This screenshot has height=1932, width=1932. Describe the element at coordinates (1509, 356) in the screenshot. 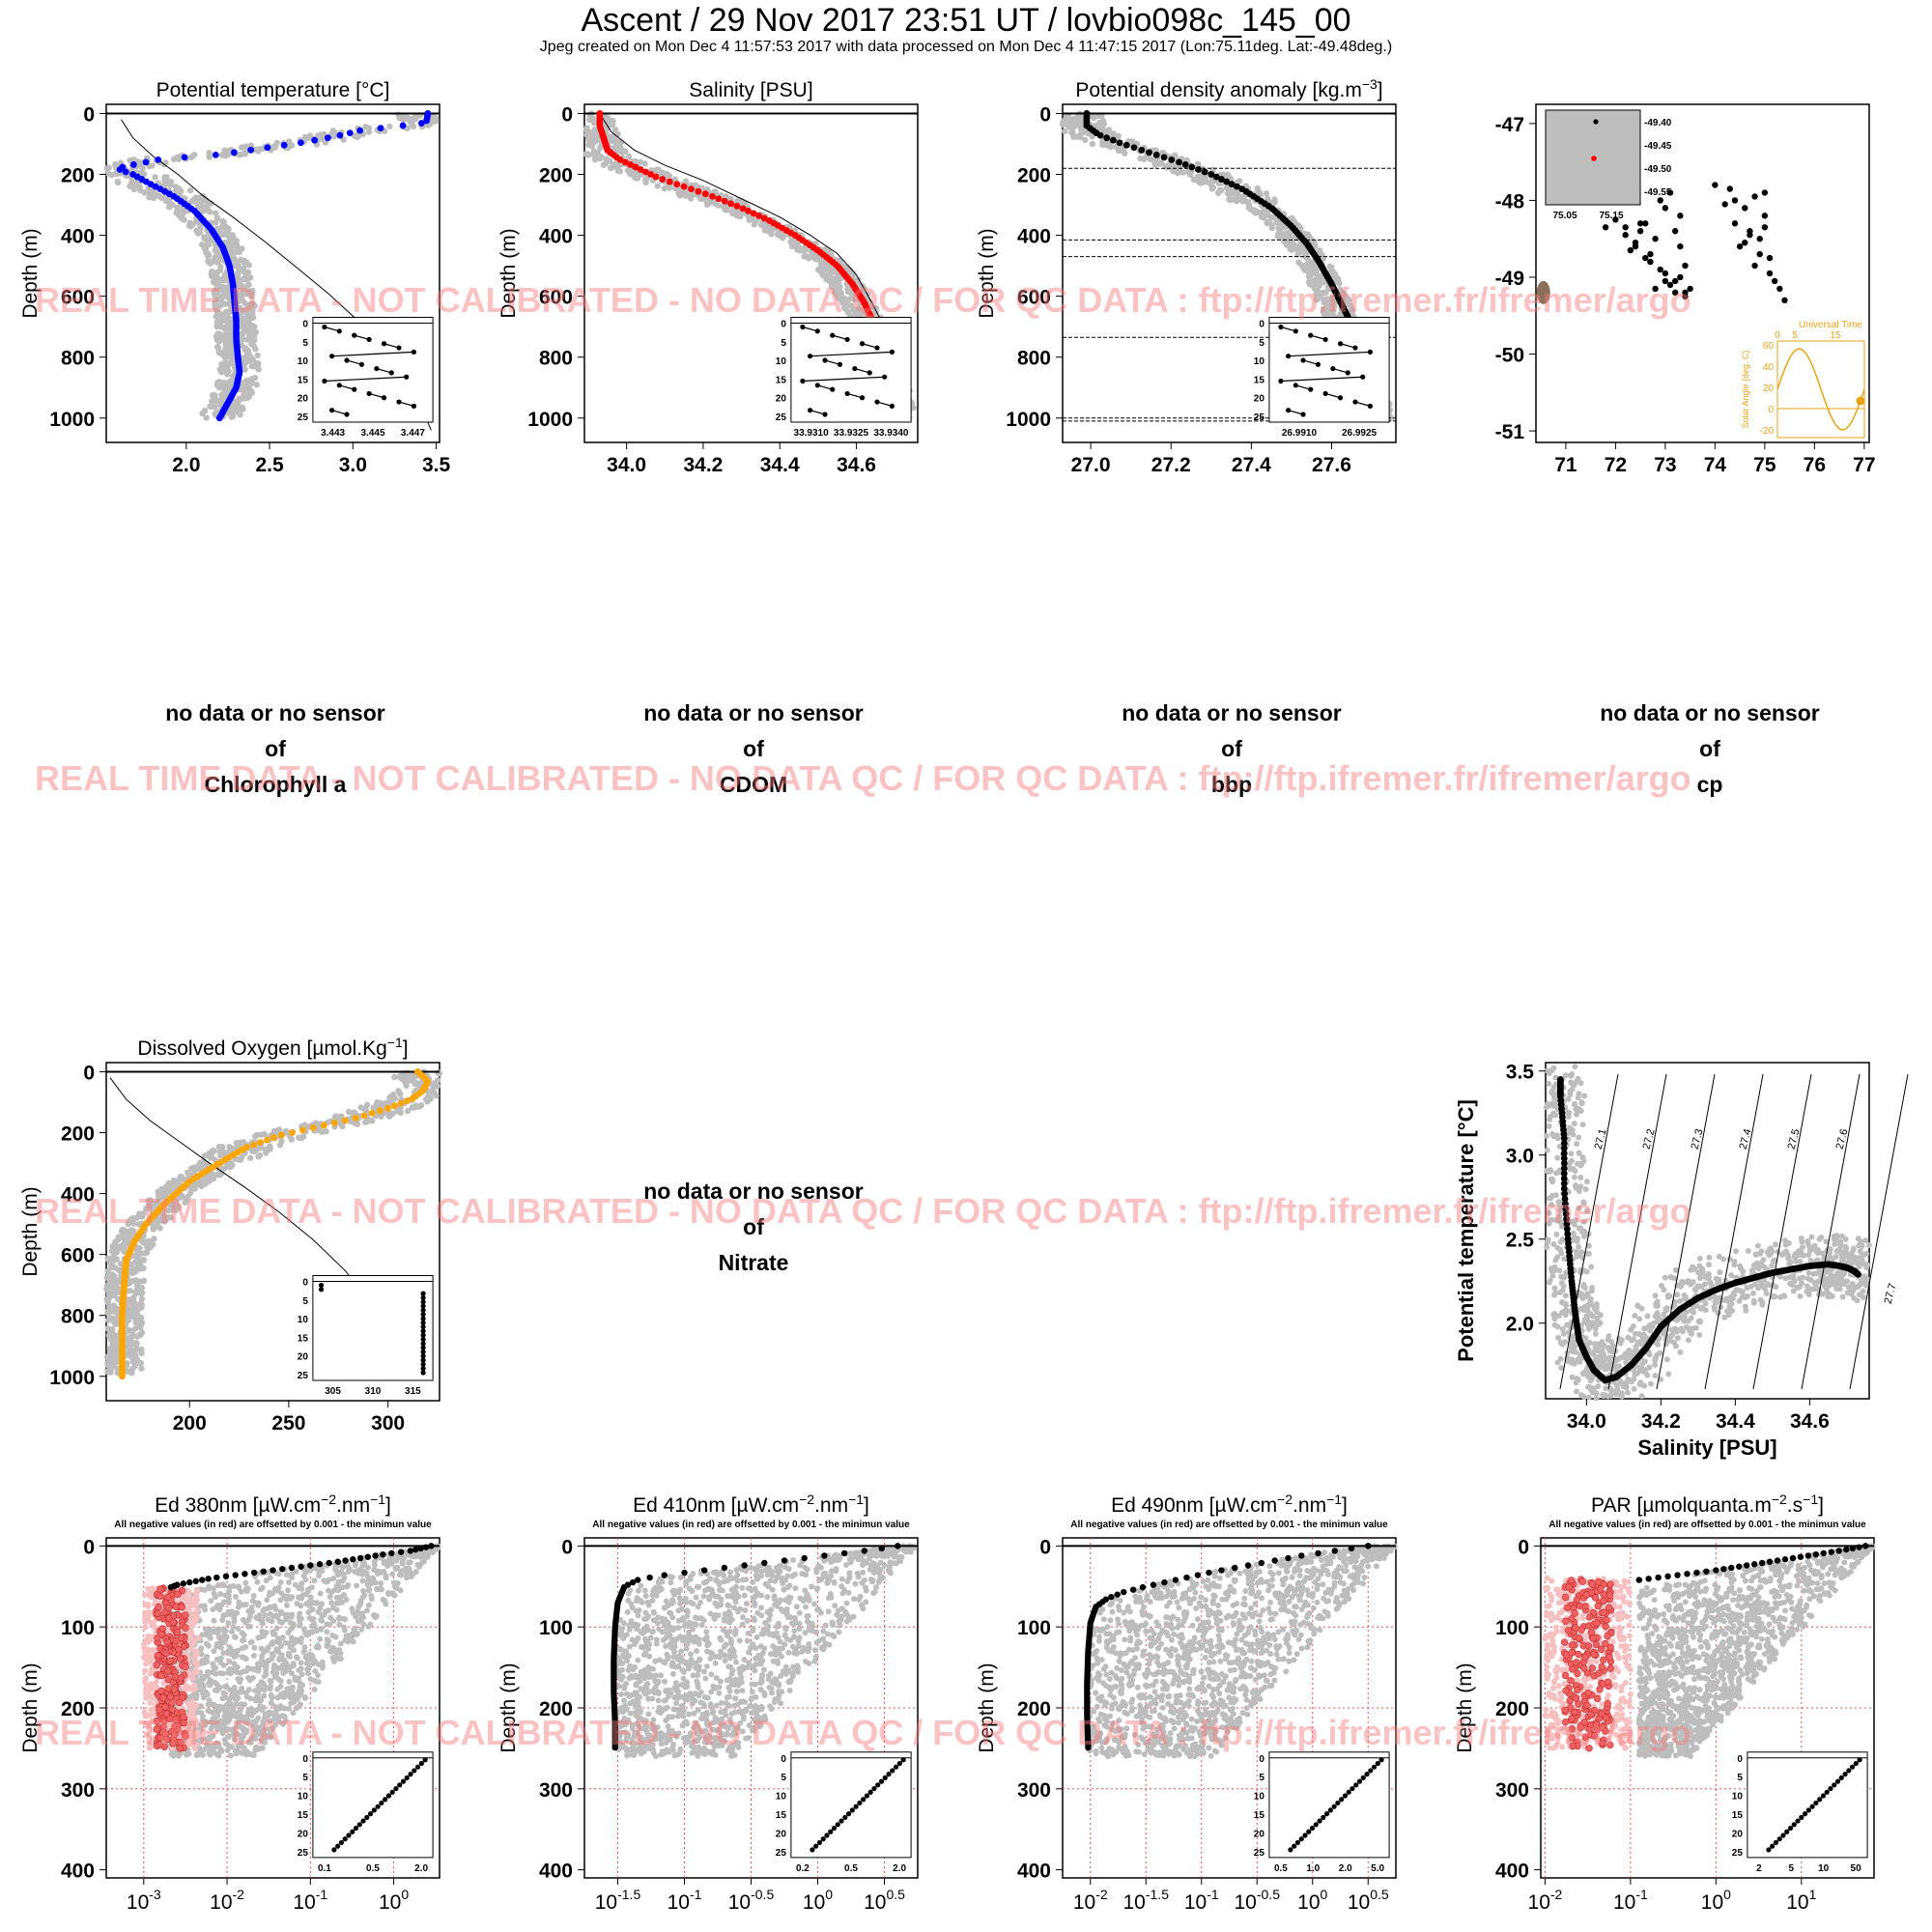

I see `y-tick-label: -50` at that location.